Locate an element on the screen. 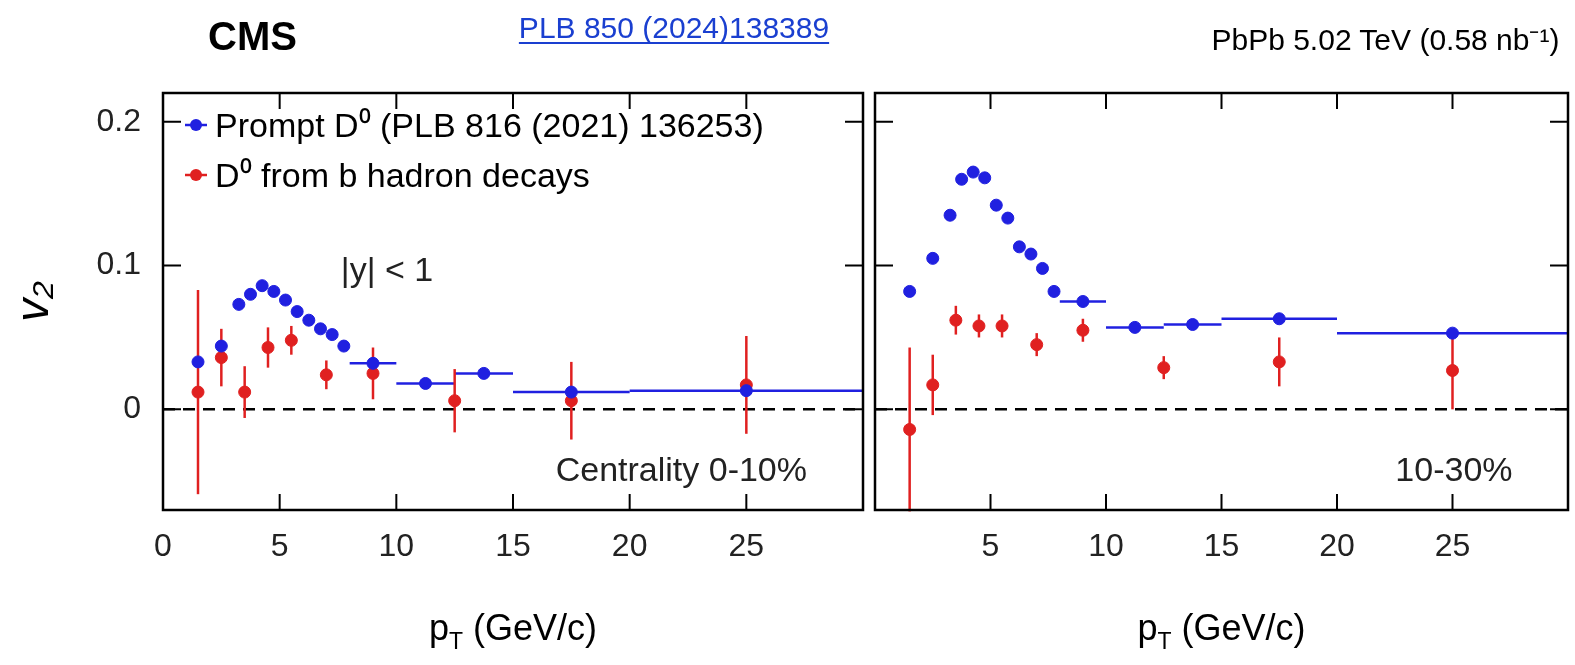 The height and width of the screenshot is (665, 1575). y-tick-label: 0.2 is located at coordinates (118, 119).